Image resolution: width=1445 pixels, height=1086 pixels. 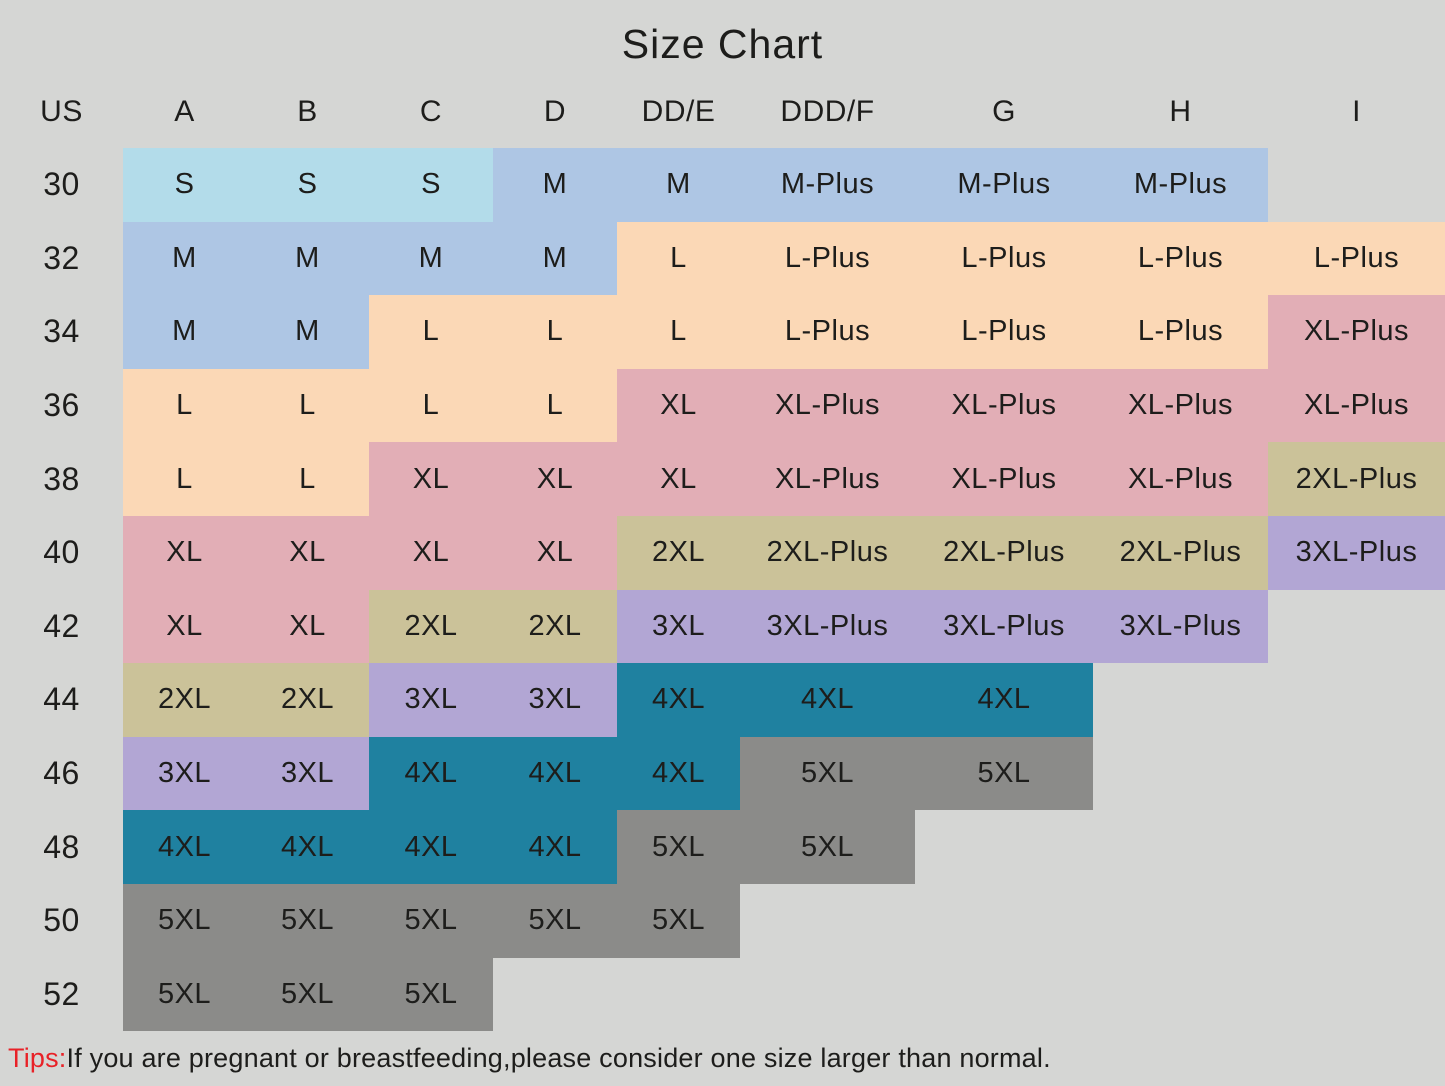 I want to click on row-label-46: 46, so click(x=61, y=773).